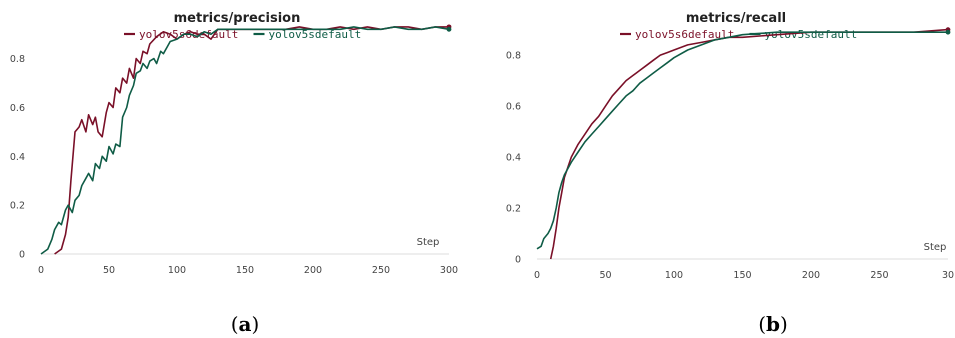 This screenshot has width=955, height=338. I want to click on caption-a: (a), so click(245, 324).